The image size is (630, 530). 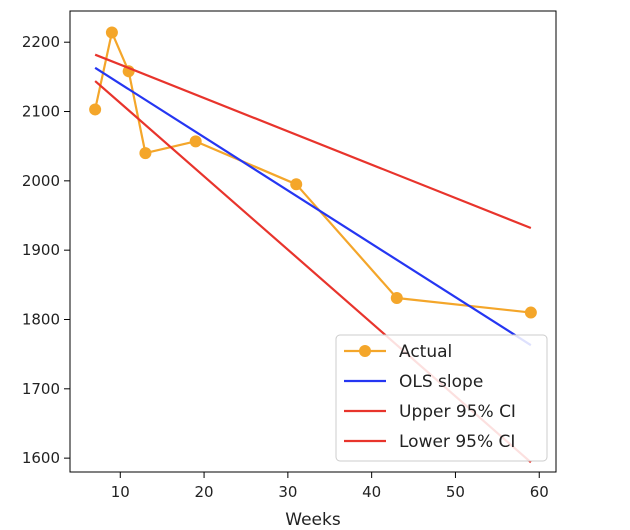 I want to click on x-tick-label: 50, so click(x=455, y=492).